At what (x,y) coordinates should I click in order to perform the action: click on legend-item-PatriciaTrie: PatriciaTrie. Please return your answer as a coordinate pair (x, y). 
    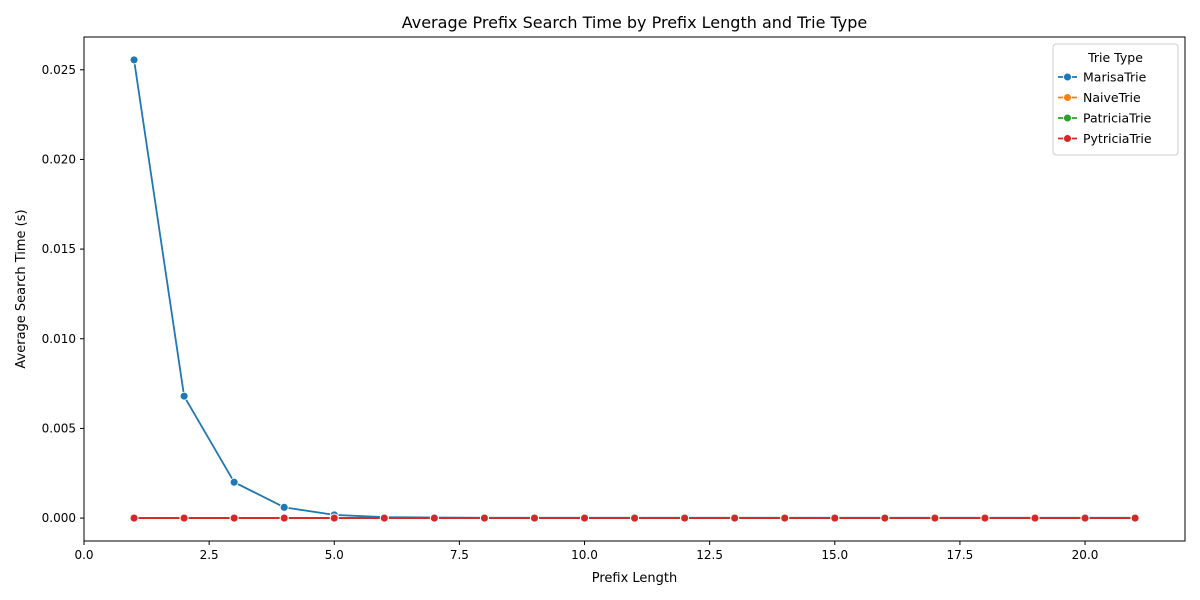
    Looking at the image, I should click on (1105, 118).